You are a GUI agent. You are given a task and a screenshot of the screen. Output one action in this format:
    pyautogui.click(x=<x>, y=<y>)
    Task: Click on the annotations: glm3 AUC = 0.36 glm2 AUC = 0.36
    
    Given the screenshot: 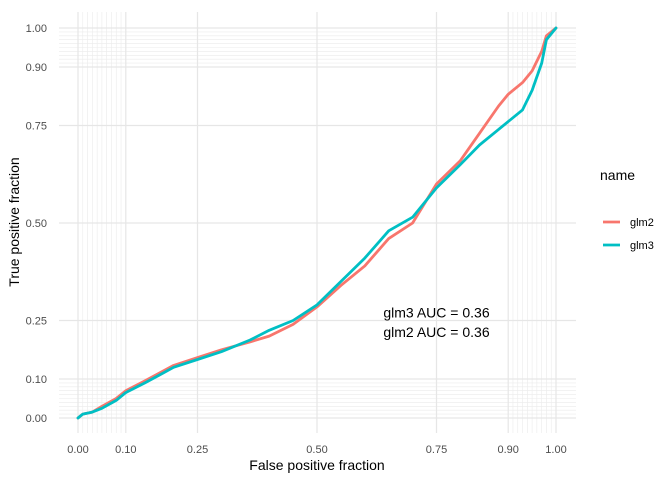 What is the action you would take?
    pyautogui.click(x=436, y=323)
    